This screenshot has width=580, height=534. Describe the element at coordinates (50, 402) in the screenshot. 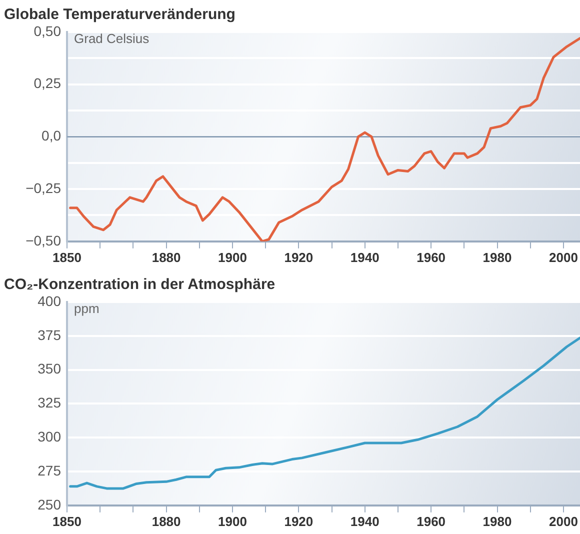

I see `y-tick-label: 325` at that location.